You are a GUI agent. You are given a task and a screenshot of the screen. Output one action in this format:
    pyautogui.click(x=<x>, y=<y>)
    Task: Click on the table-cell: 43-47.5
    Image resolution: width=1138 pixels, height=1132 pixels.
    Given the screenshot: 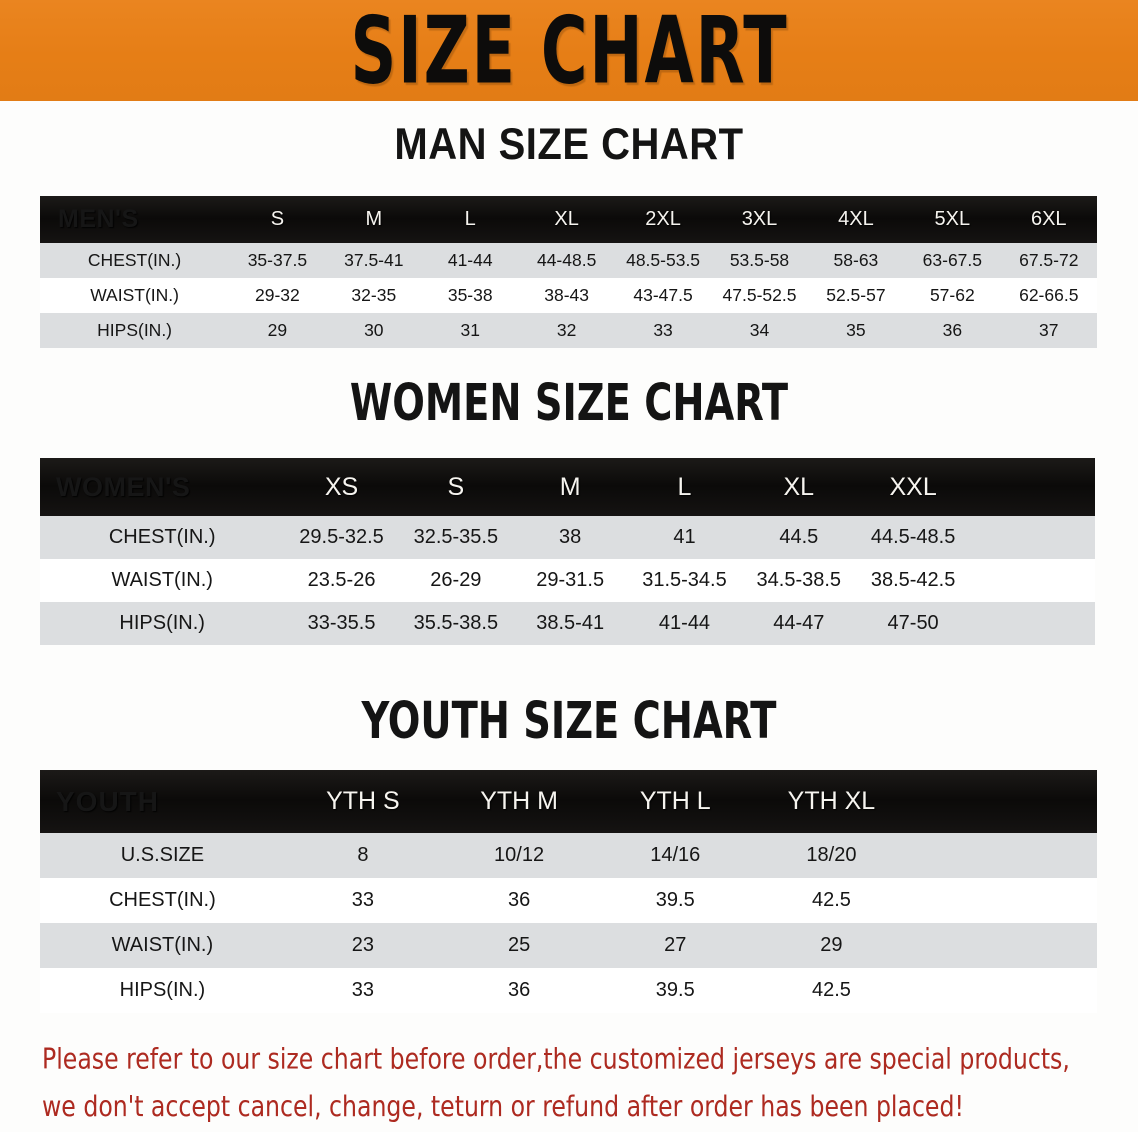 What is the action you would take?
    pyautogui.click(x=663, y=295)
    